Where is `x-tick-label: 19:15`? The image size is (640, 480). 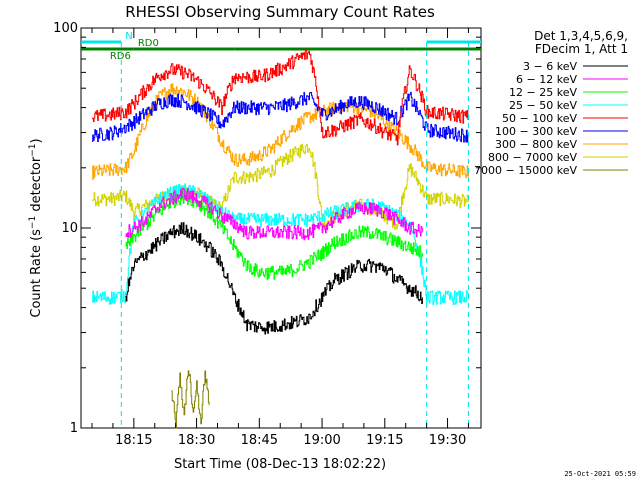
x-tick-label: 19:15 is located at coordinates (384, 440).